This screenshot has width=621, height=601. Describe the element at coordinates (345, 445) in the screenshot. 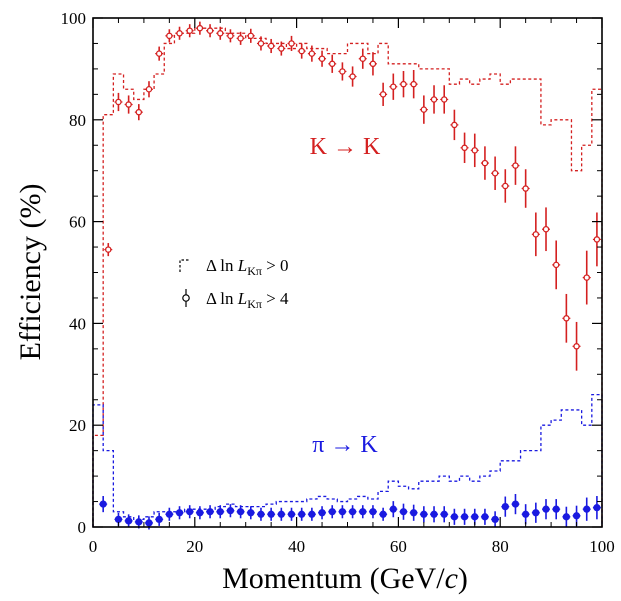

I see `pi-to-k-annotation: π → K` at that location.